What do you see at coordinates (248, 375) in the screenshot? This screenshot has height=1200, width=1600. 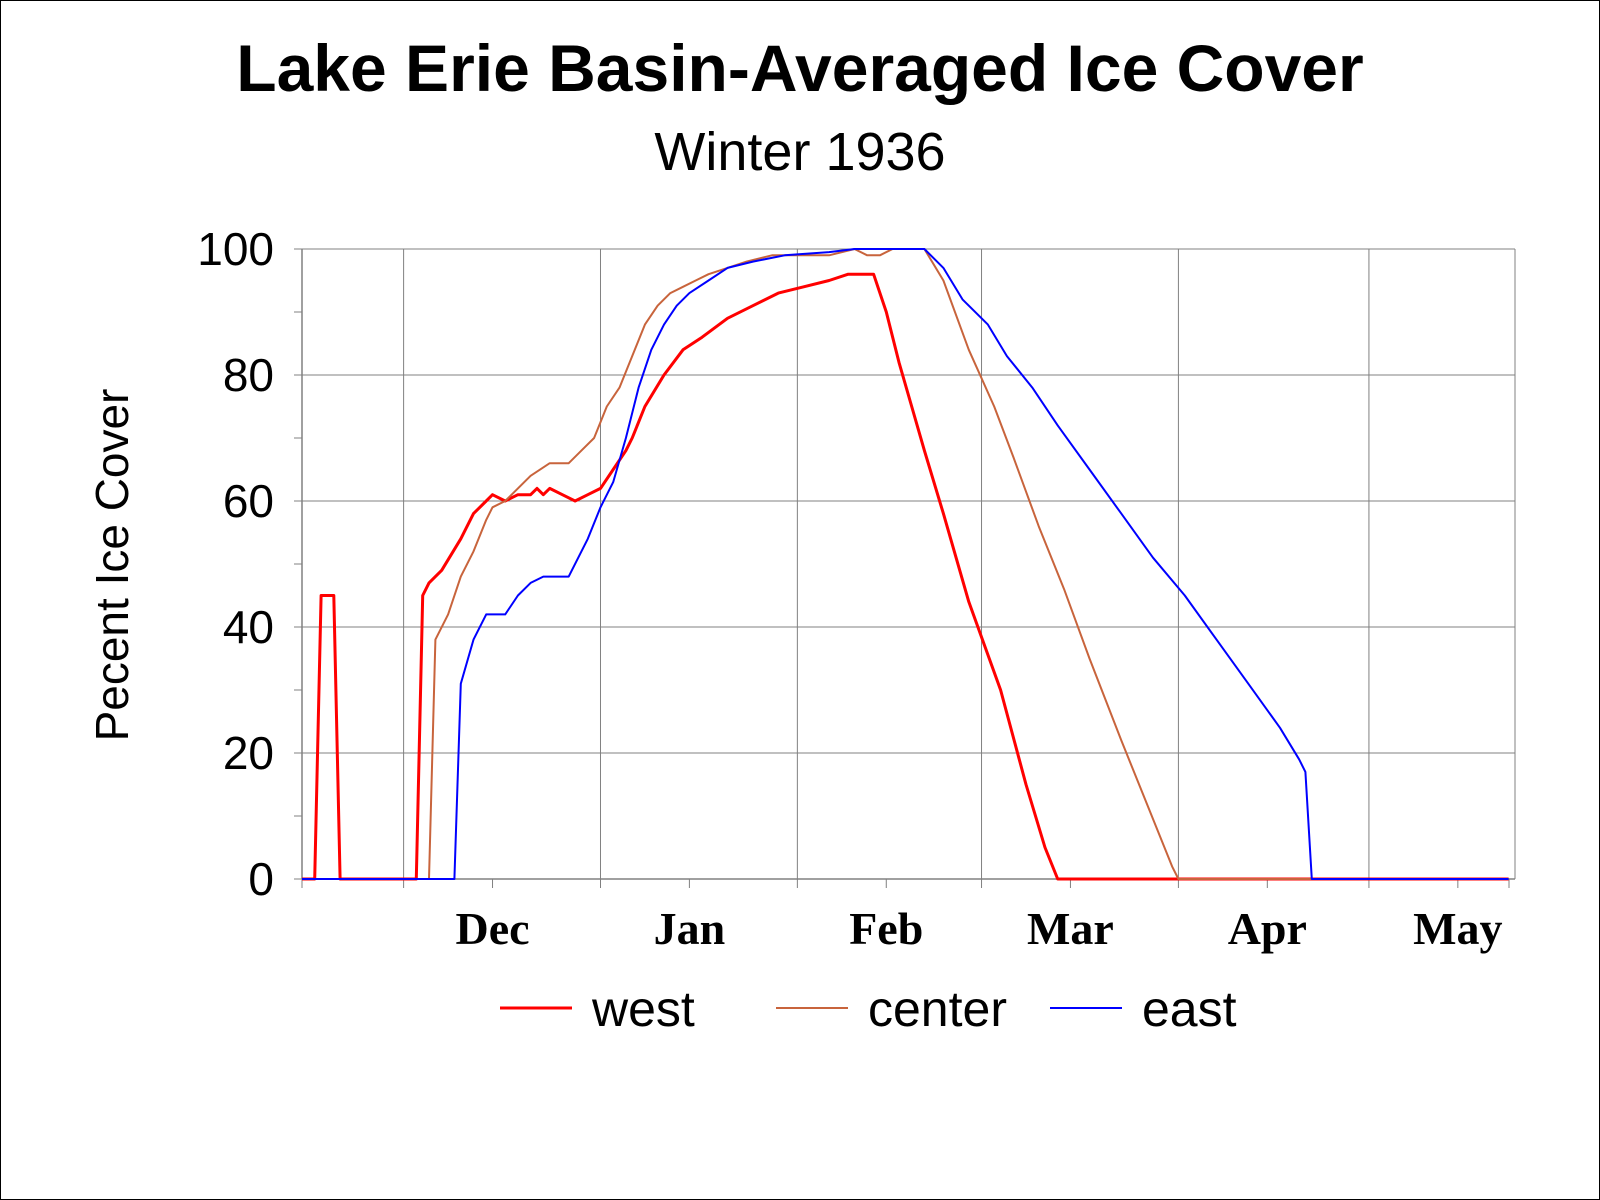 I see `y-tick-label: 80` at bounding box center [248, 375].